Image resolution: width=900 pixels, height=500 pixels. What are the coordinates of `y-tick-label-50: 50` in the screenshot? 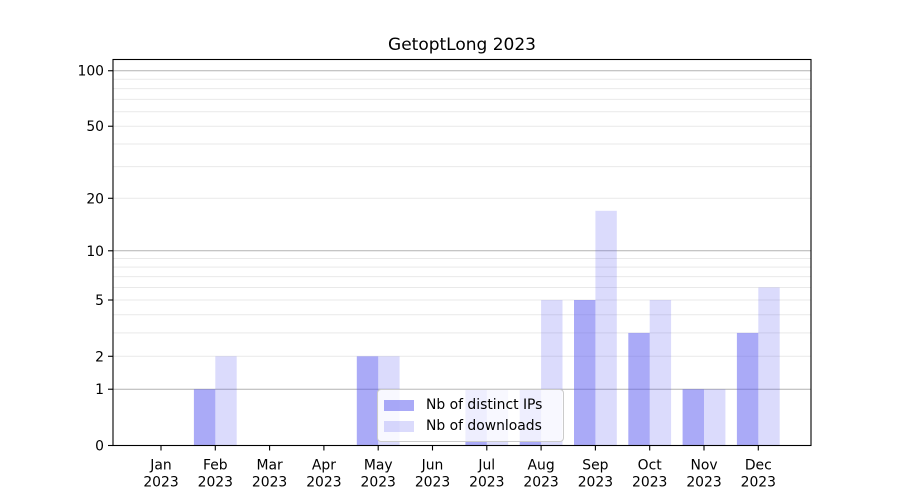 It's located at (95, 127).